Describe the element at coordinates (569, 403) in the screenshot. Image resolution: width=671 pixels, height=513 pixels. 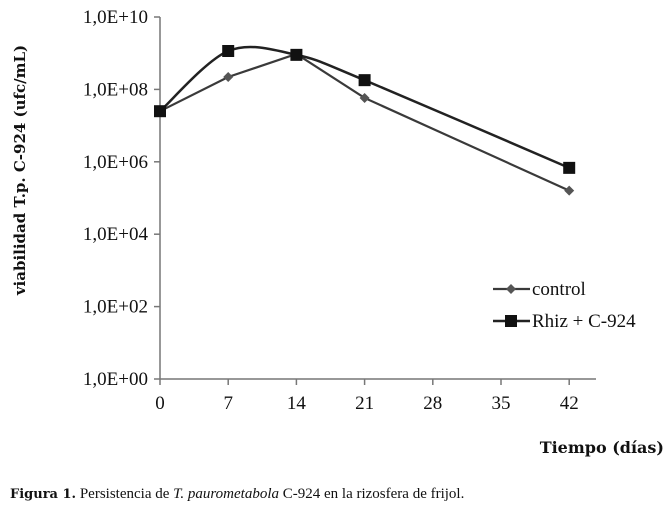
I see `x-tick-label: 42` at that location.